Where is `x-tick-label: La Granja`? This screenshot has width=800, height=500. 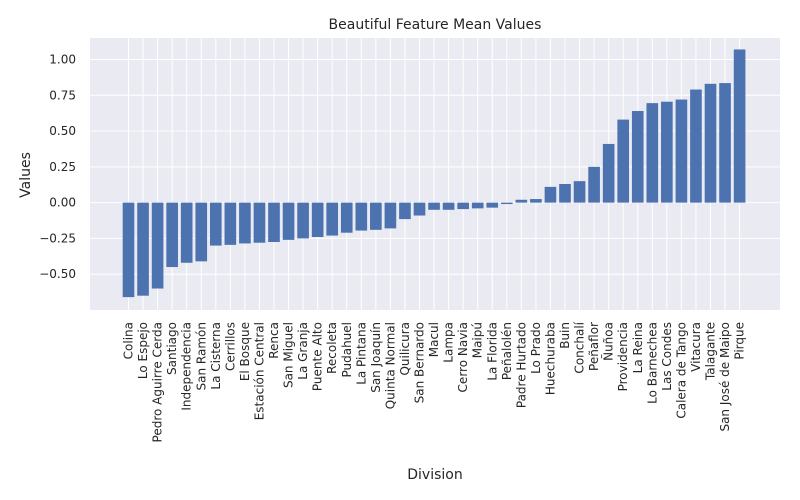 x-tick-label: La Granja is located at coordinates (303, 351).